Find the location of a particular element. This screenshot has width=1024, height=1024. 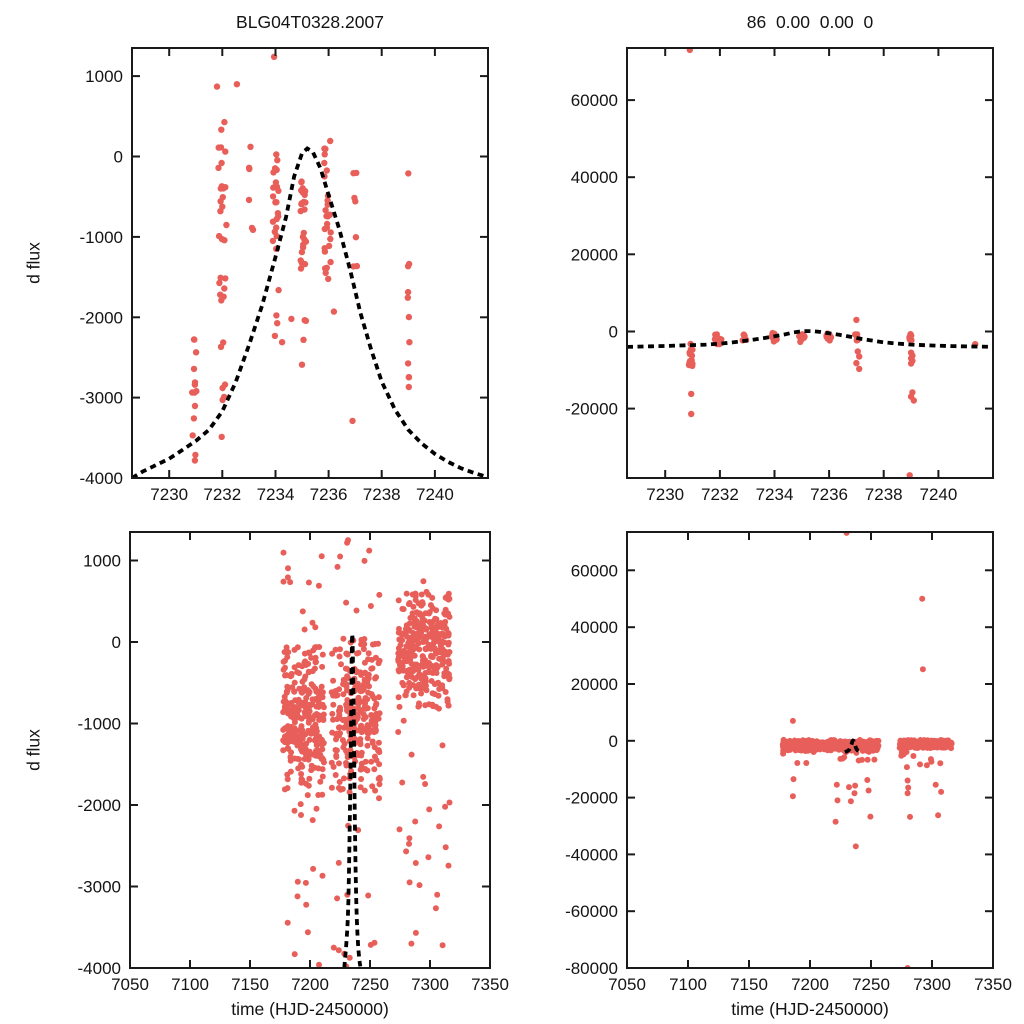

x-axis-label-bottom-right: time (HJD-2450000) is located at coordinates (810, 1009).